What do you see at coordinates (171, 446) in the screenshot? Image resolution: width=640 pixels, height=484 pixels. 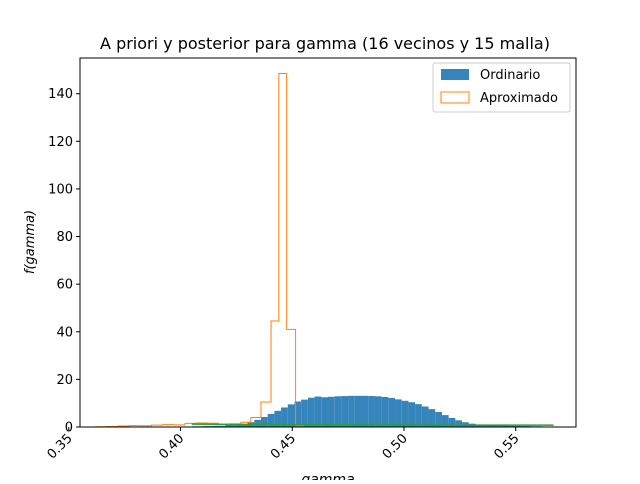 I see `x-tick-label: 0.40` at bounding box center [171, 446].